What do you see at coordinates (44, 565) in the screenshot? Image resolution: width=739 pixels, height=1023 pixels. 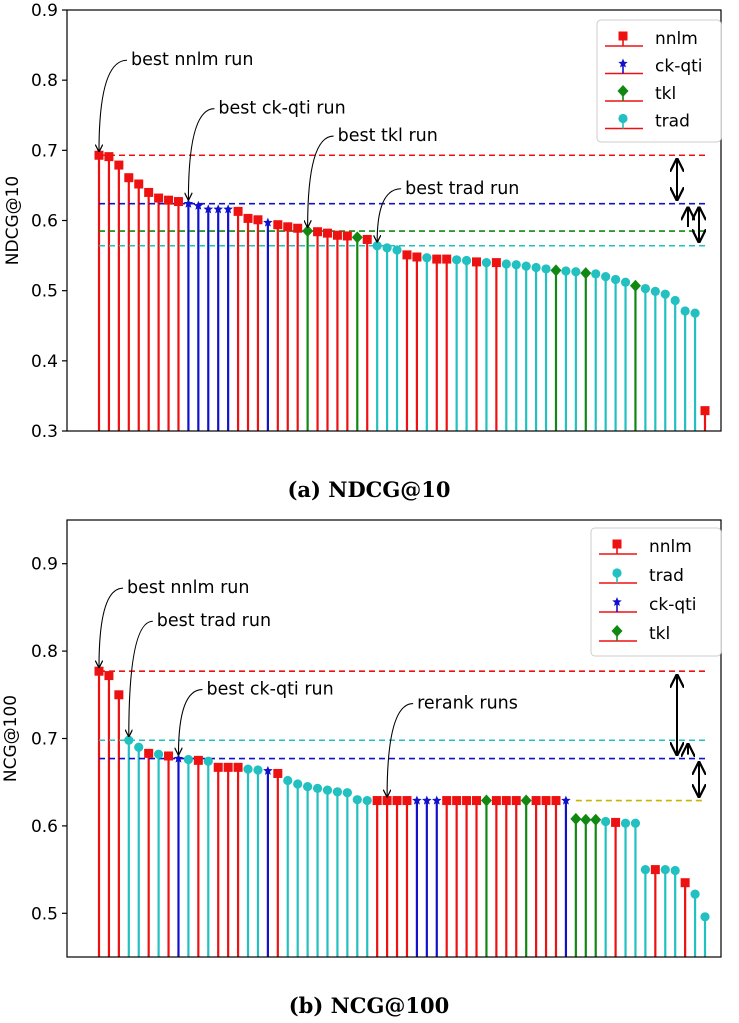 I see `y-tick-label: 0.9` at bounding box center [44, 565].